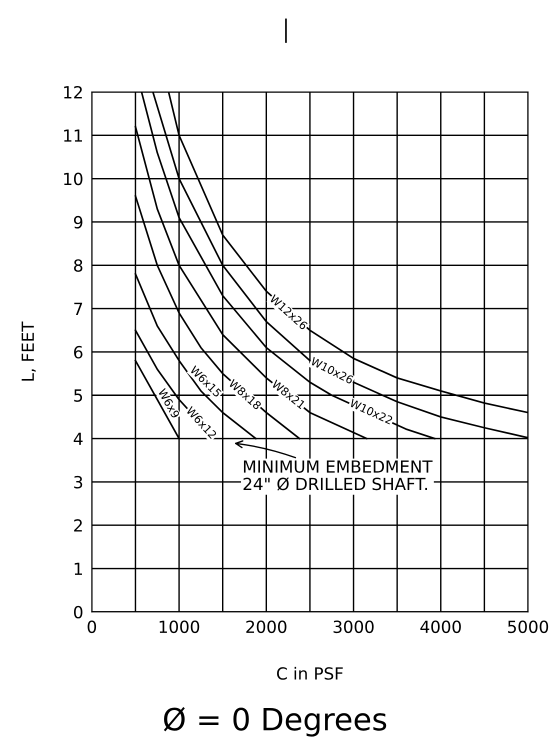 Image resolution: width=550 pixels, height=748 pixels. What do you see at coordinates (78, 265) in the screenshot?
I see `y-tick-label: 8` at bounding box center [78, 265].